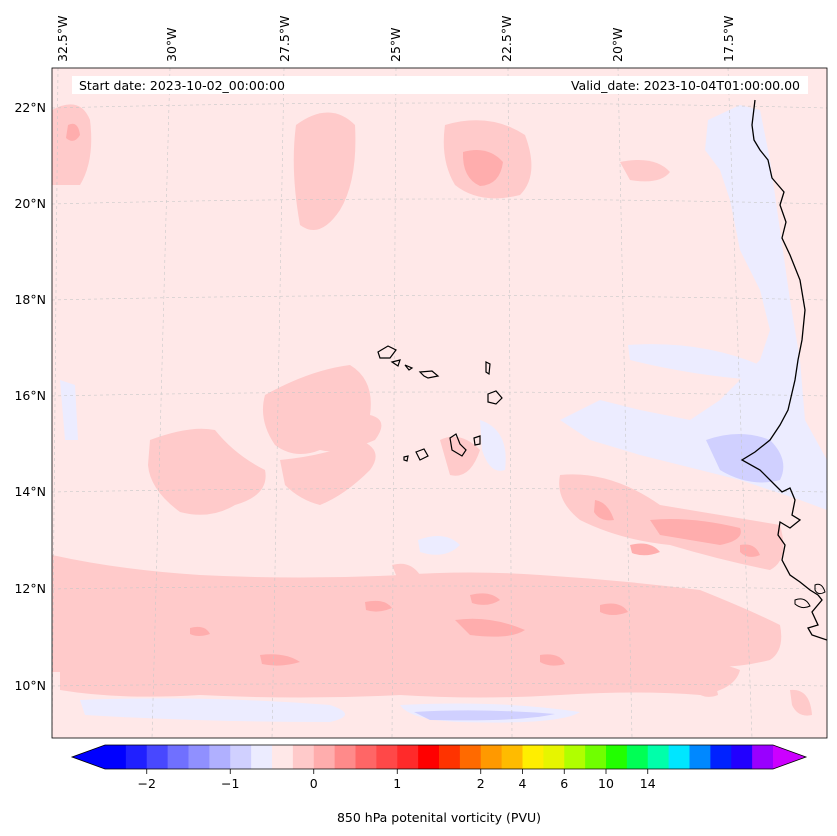 The width and height of the screenshot is (837, 836). What do you see at coordinates (617, 44) in the screenshot?
I see `lon-label: 20°W` at bounding box center [617, 44].